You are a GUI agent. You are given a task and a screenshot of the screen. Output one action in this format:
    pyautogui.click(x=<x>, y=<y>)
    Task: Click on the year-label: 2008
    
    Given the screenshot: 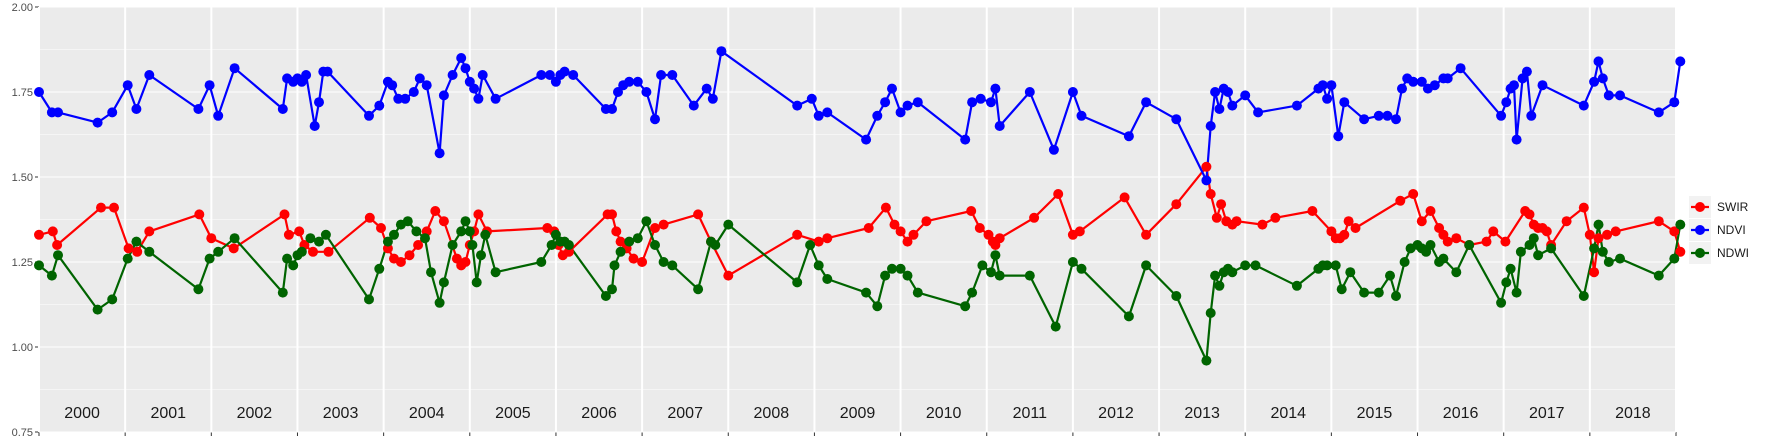 What is the action you would take?
    pyautogui.click(x=772, y=413)
    